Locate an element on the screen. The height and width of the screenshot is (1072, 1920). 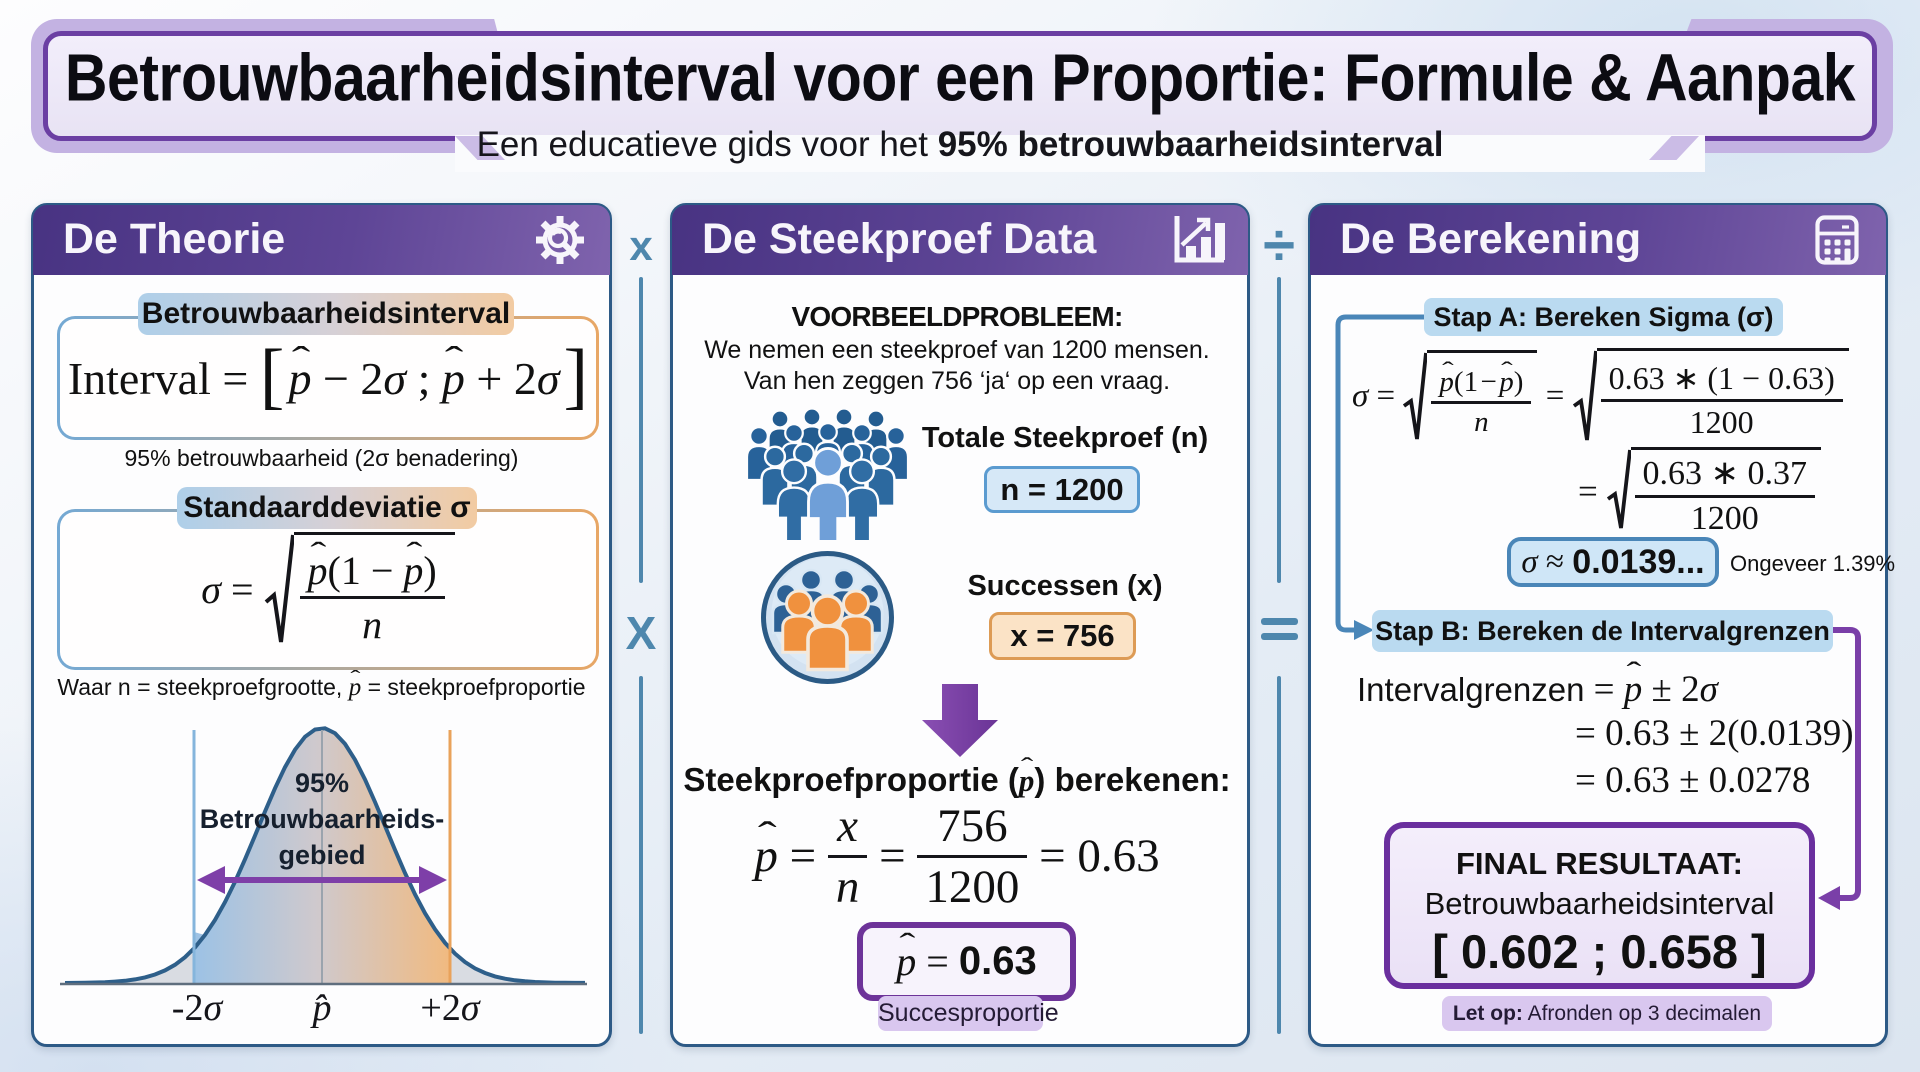
svg-text: -2σ is located at coordinates (198, 1008).